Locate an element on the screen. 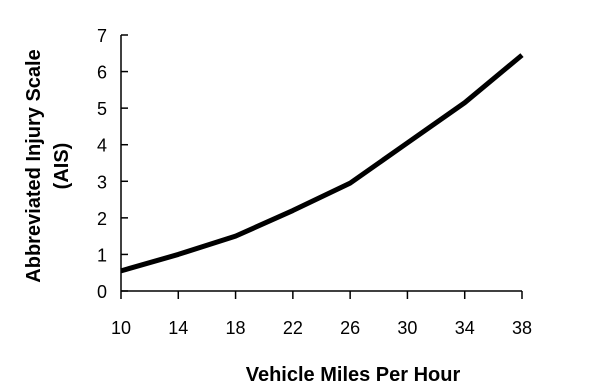 This screenshot has width=602, height=388. x-tick-label-14: 14 is located at coordinates (178, 328).